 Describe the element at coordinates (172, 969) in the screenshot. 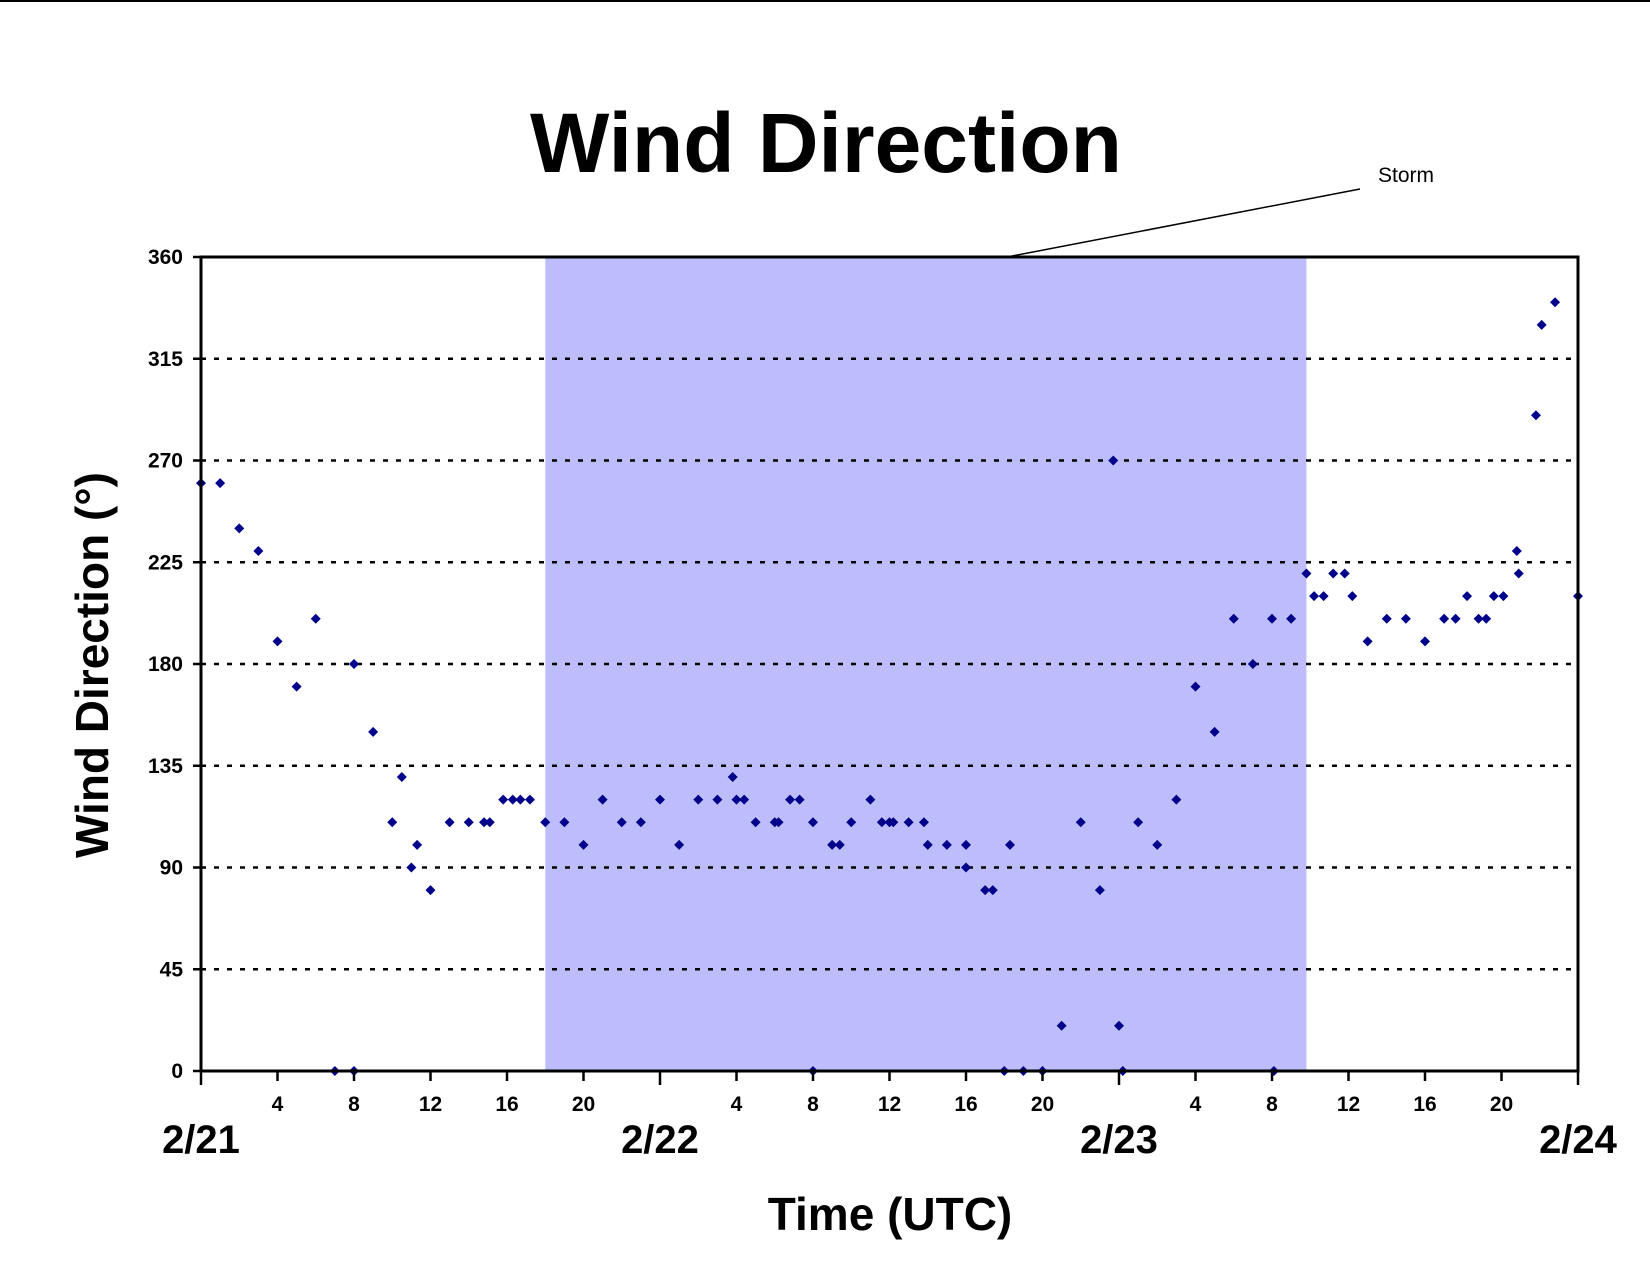

I see `y-tick-label: 45` at that location.